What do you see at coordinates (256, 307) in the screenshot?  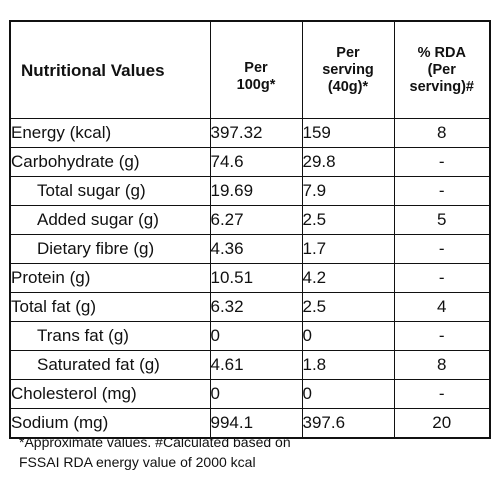 I see `cell-per100g: 6.32` at bounding box center [256, 307].